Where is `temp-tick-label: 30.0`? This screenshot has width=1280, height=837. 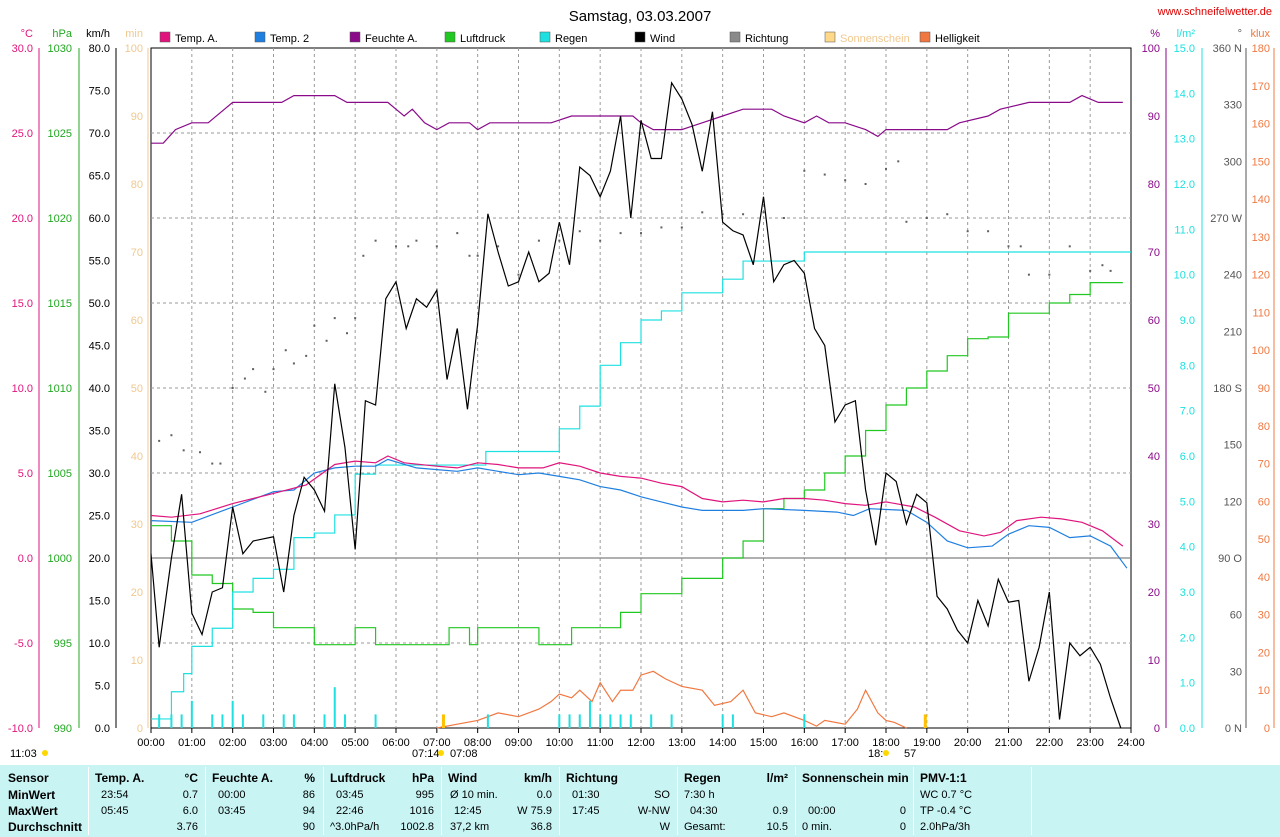
temp-tick-label: 30.0 is located at coordinates (22, 49).